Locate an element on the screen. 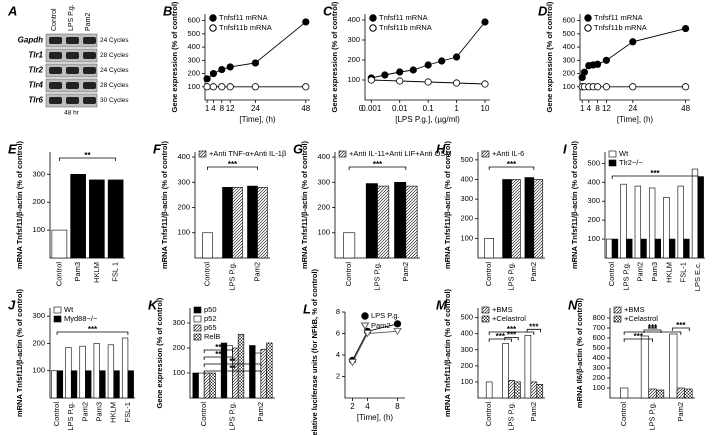 Image resolution: width=713 pixels, height=435 pixels. cycles-label: 24 Cycles is located at coordinates (114, 40).